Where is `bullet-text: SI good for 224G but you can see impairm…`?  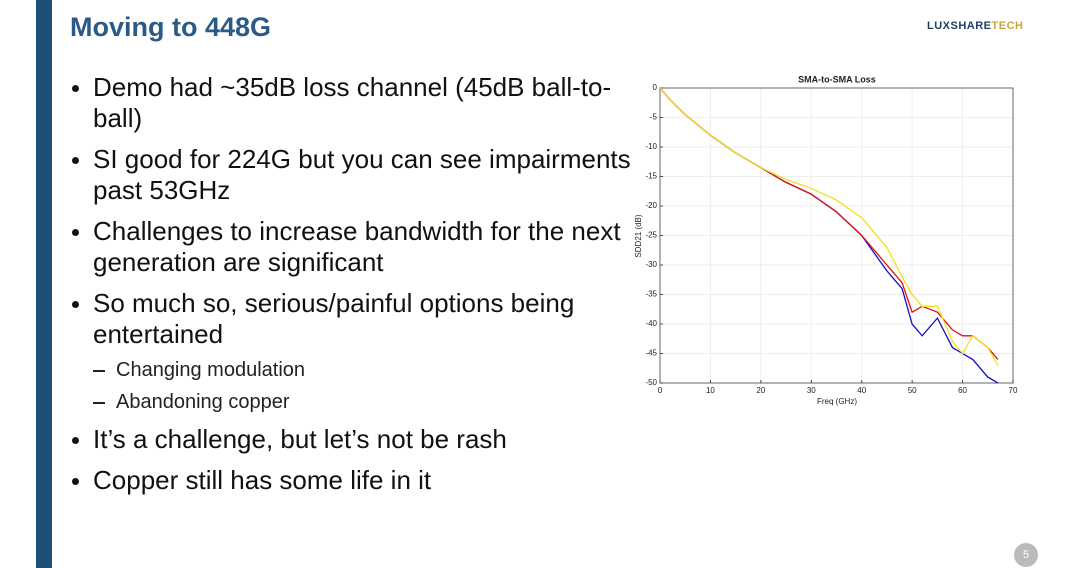 bullet-text: SI good for 224G but you can see impairm… is located at coordinates (362, 174).